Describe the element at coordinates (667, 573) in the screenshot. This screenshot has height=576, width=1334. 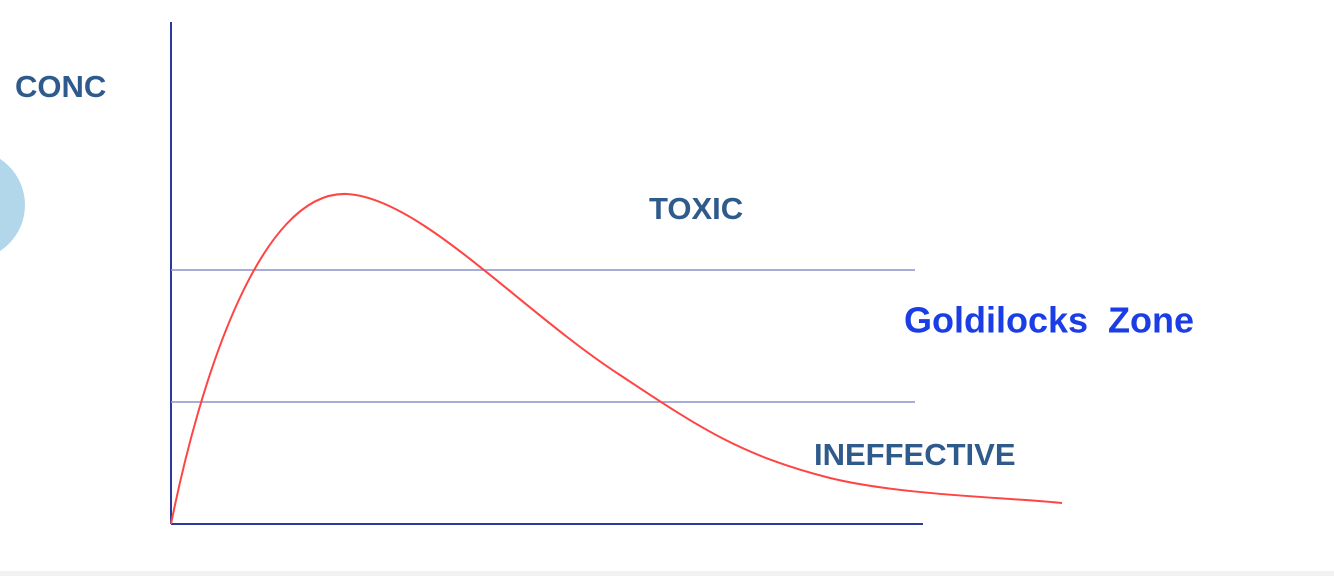
I see `bottom-strip` at that location.